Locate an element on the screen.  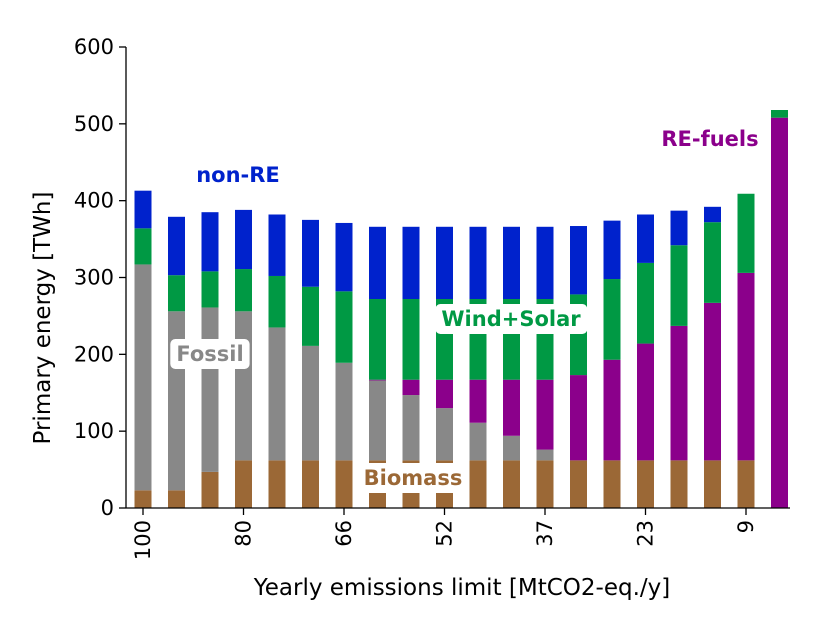
annotation-wind-solar: Wind+Solar is located at coordinates (511, 319).